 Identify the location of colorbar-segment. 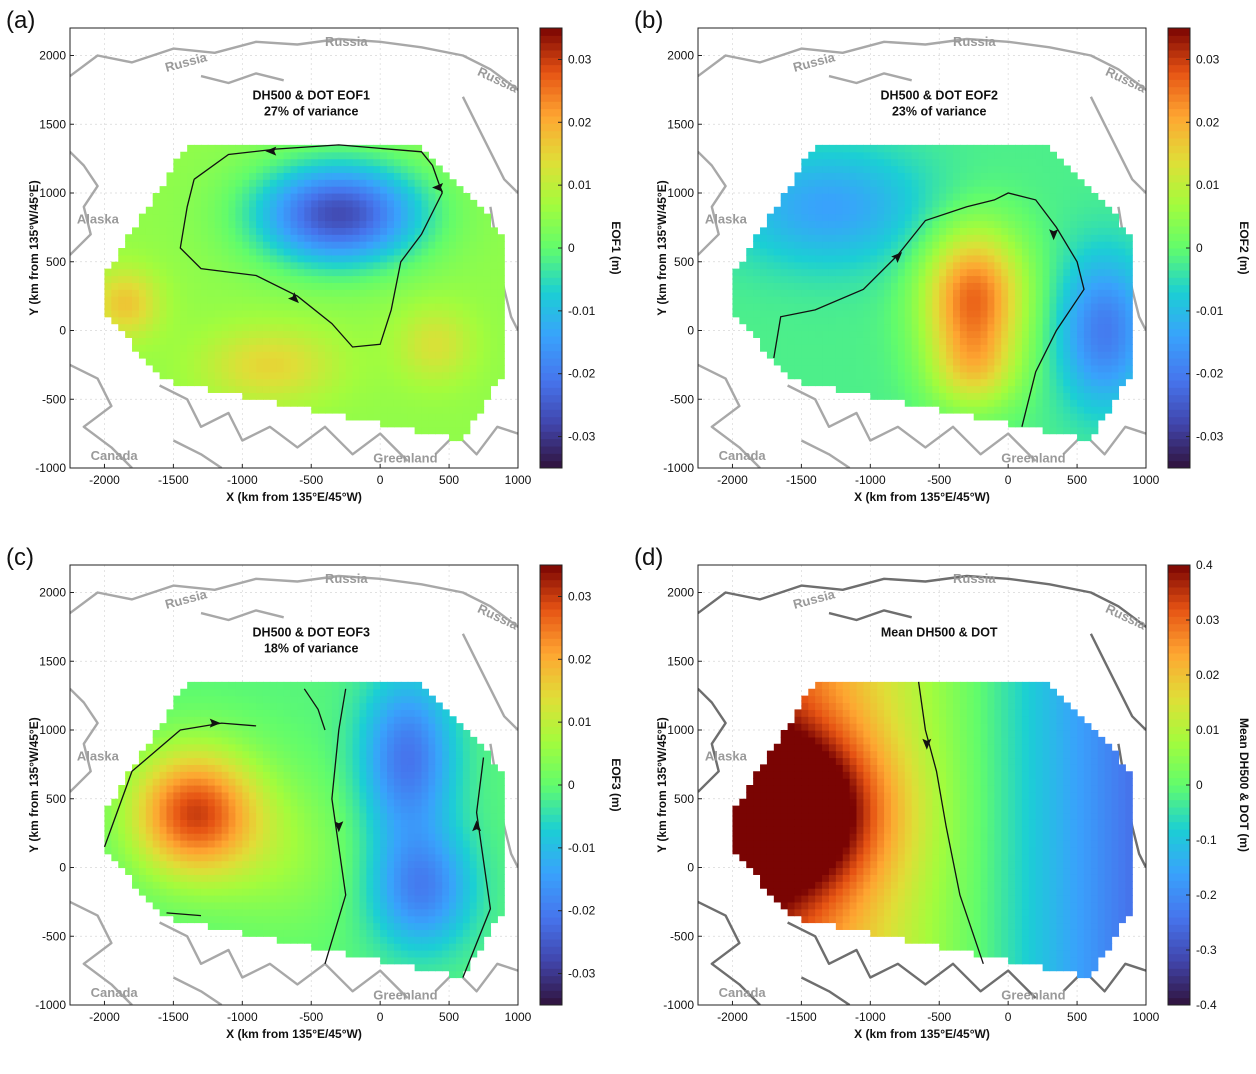
(551, 303).